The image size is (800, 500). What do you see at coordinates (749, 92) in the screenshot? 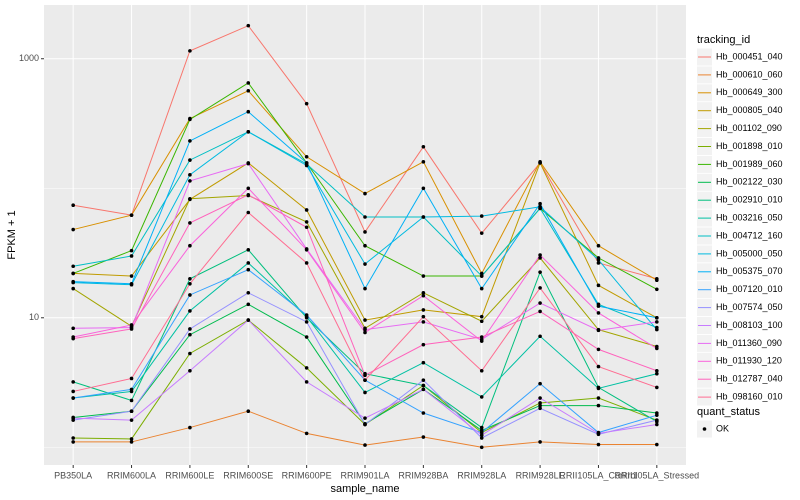
I see `legend-label: Hb_000649_300` at bounding box center [749, 92].